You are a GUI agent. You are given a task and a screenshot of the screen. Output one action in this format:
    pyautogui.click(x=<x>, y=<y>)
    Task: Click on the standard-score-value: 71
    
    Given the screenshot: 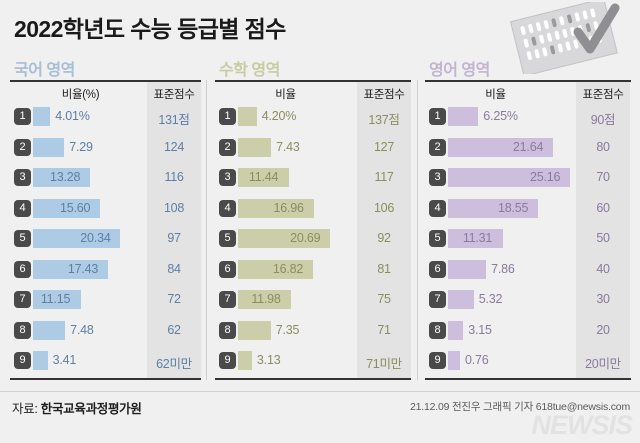 What is the action you would take?
    pyautogui.click(x=384, y=329)
    